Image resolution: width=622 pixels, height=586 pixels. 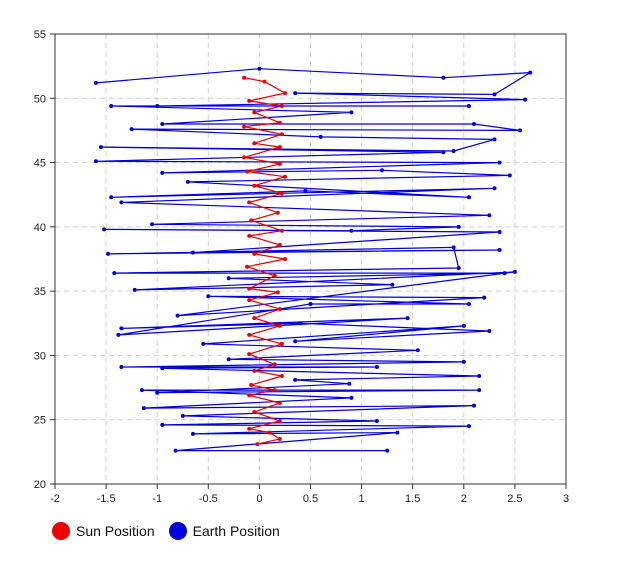 I want to click on y-tick-label: 45, so click(x=40, y=164).